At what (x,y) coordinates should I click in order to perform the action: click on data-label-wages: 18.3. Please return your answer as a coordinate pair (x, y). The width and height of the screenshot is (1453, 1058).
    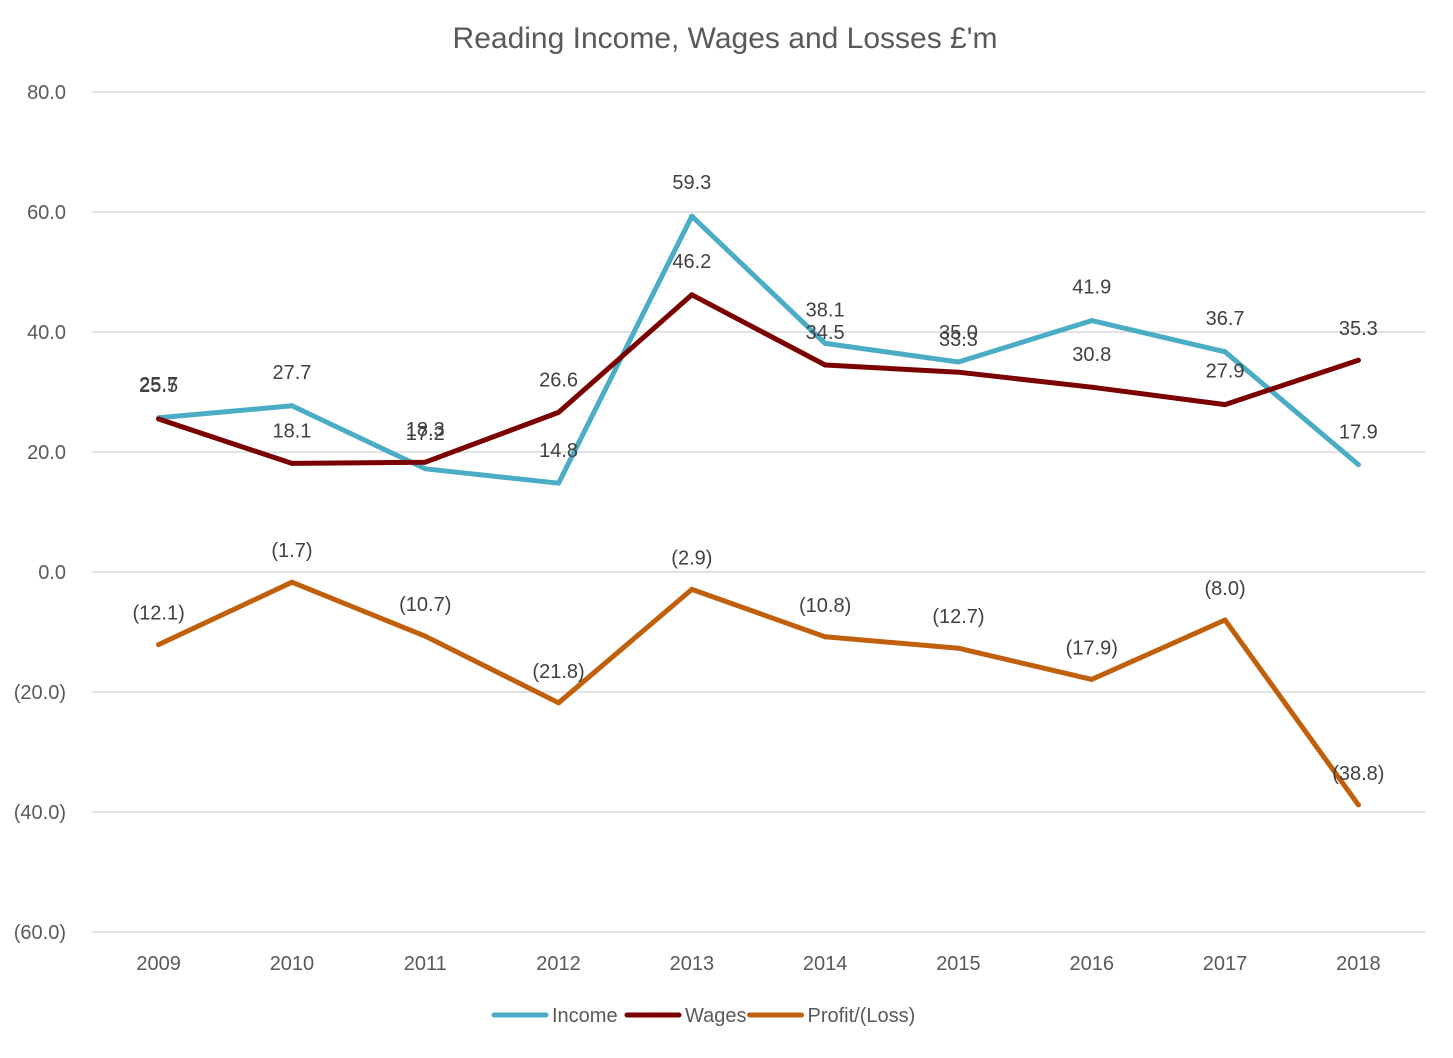
    Looking at the image, I should click on (425, 430).